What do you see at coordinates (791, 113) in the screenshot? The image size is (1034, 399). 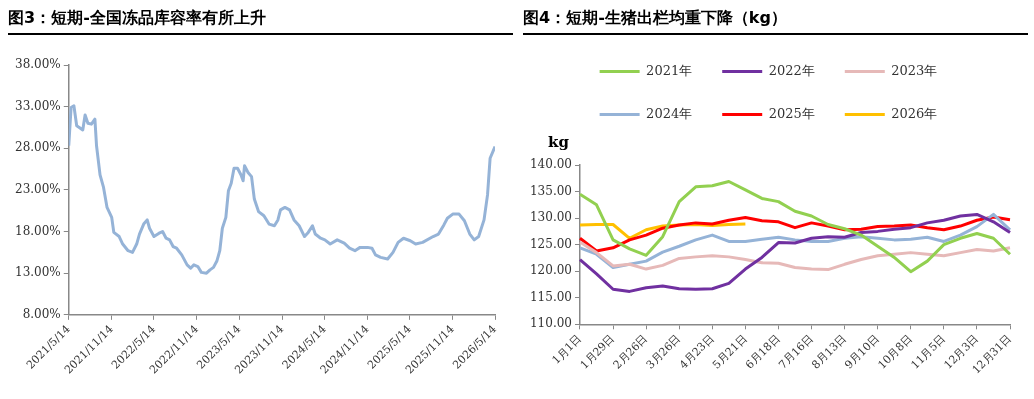 I see `legend-label: 2025年` at bounding box center [791, 113].